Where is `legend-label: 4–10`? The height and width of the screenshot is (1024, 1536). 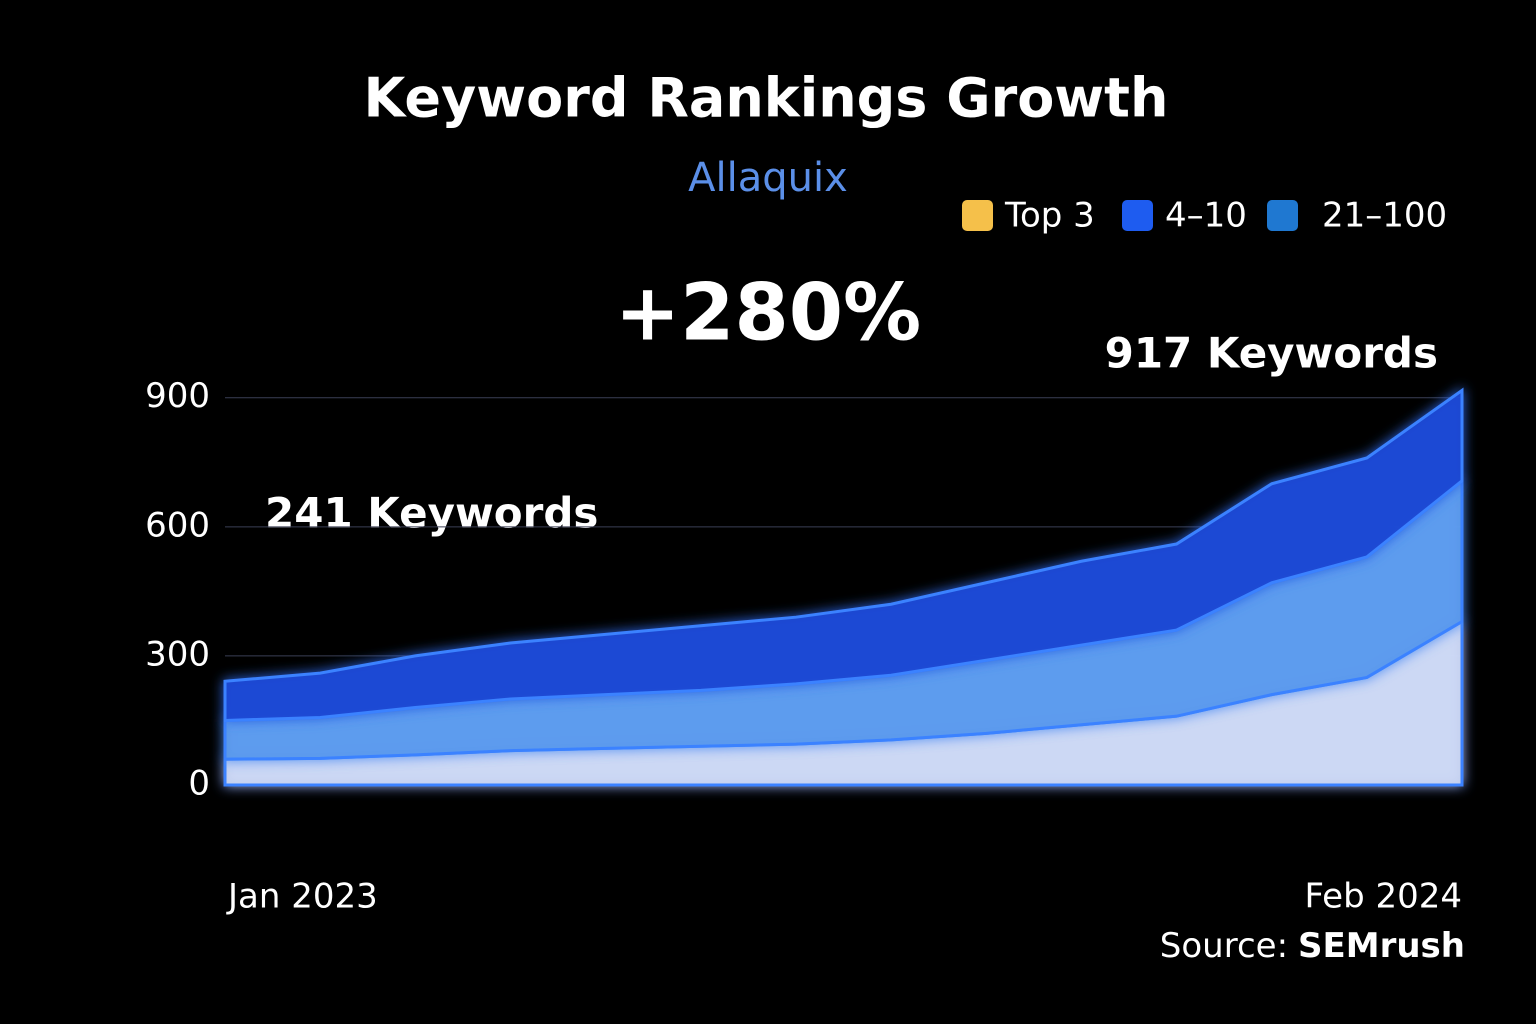
legend-label: 4–10 is located at coordinates (1206, 216).